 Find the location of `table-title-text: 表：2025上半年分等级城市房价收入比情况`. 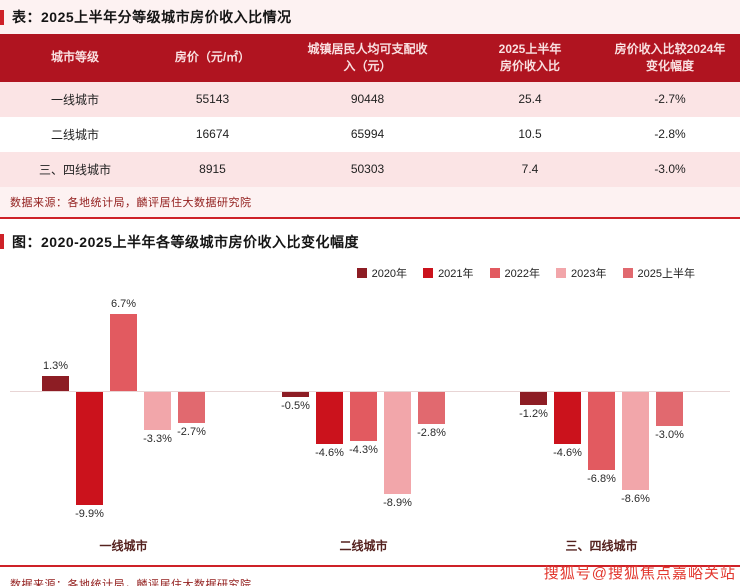

table-title-text: 表：2025上半年分等级城市房价收入比情况 is located at coordinates (152, 17).